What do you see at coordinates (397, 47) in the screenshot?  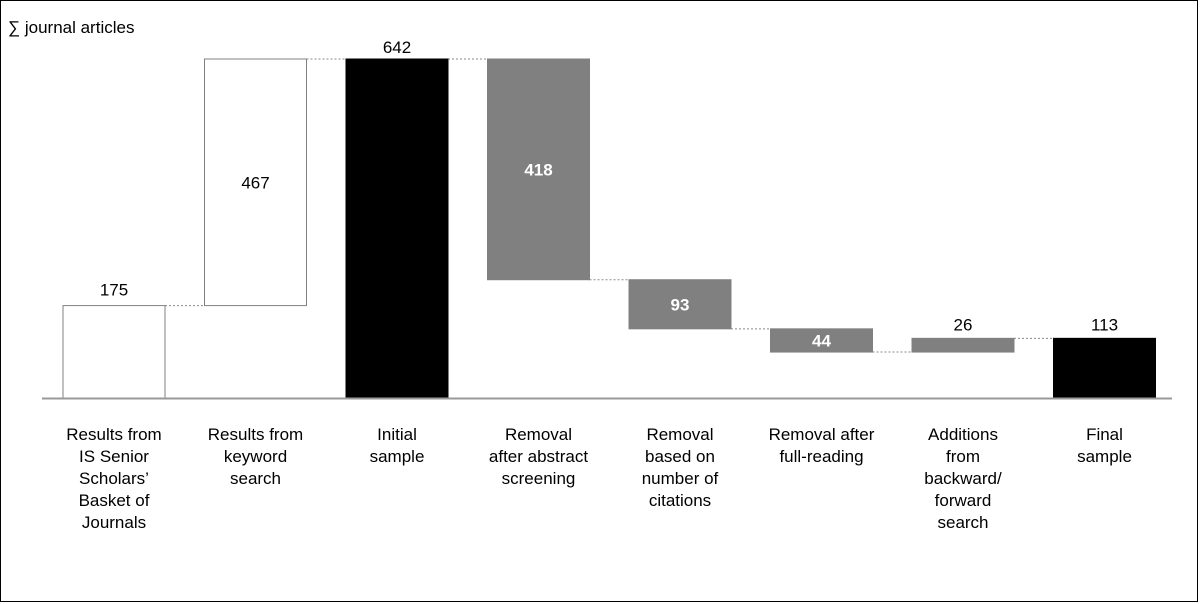 I see `value-label: 642` at bounding box center [397, 47].